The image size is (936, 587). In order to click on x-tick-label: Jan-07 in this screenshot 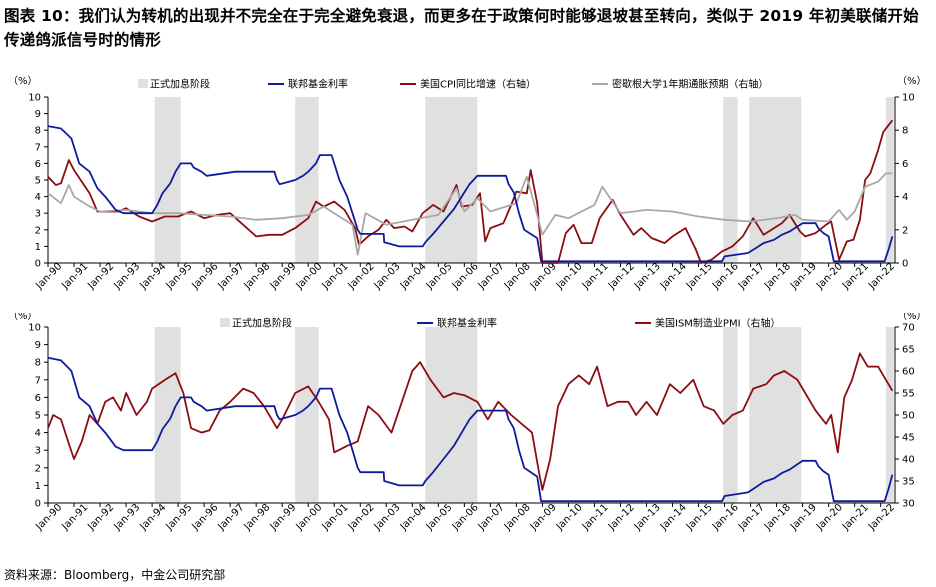, I will do `click(491, 276)`.